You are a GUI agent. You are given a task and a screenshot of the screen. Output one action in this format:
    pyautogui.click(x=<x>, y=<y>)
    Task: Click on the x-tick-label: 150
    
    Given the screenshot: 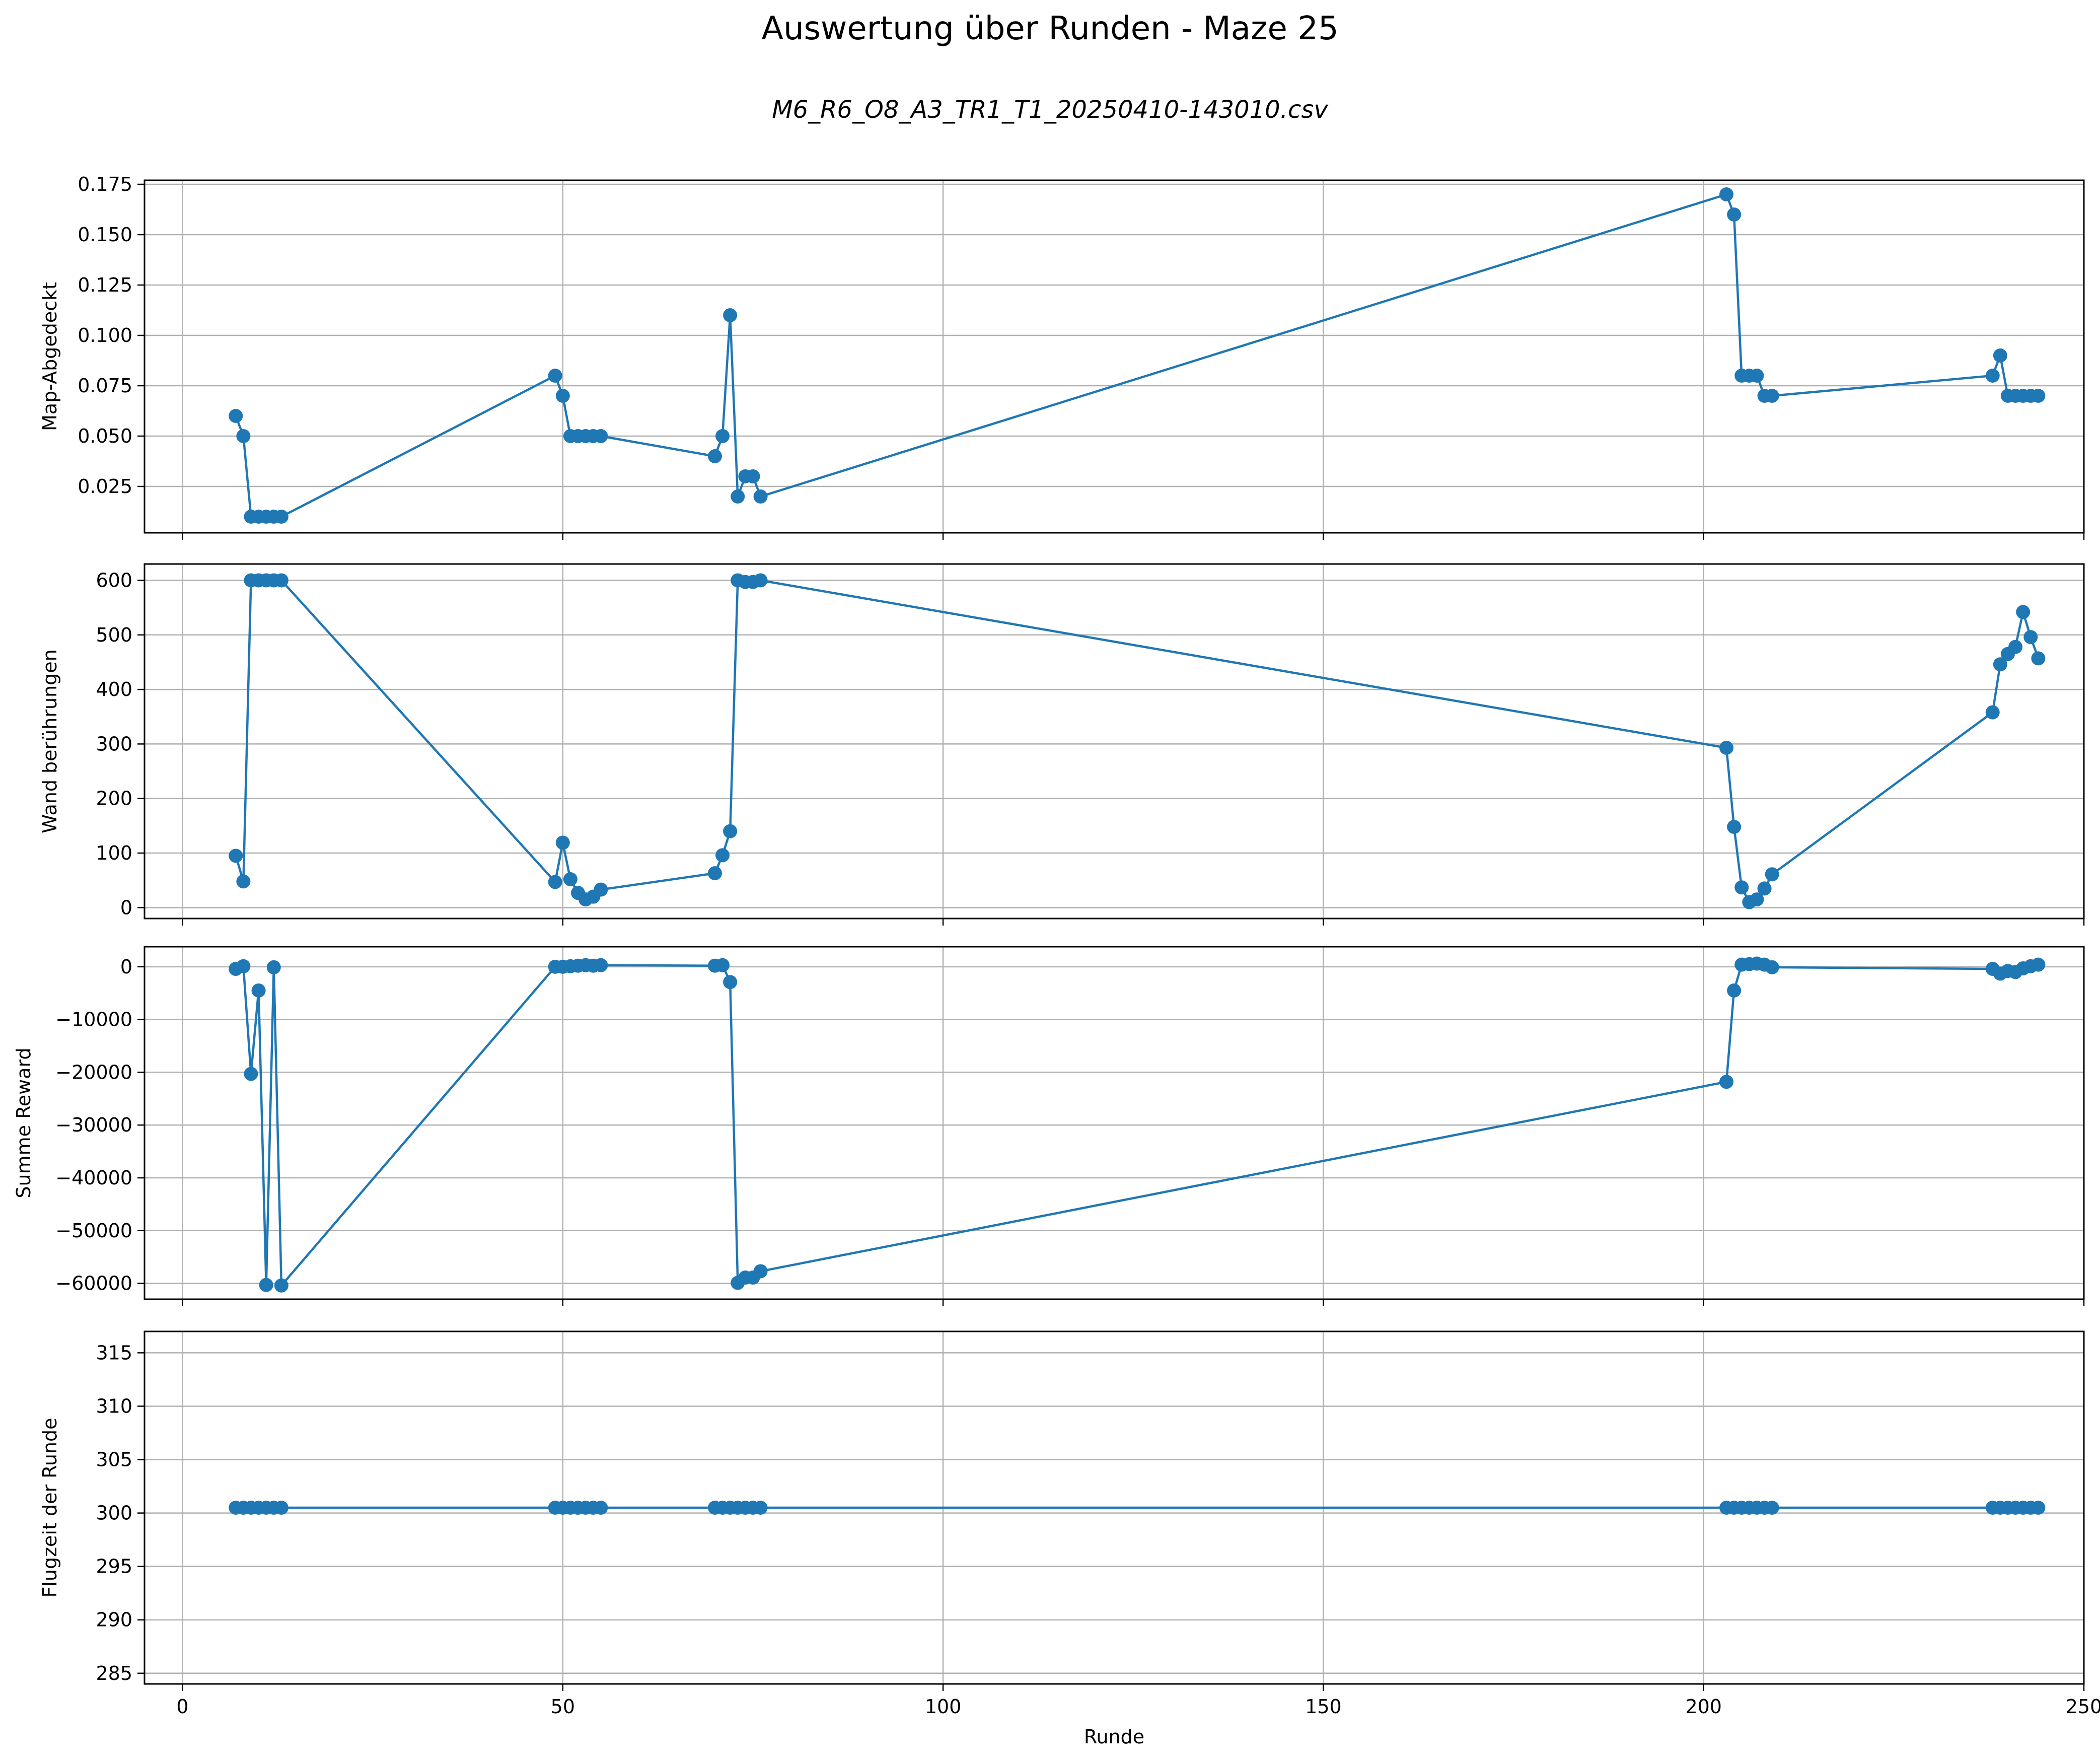 What is the action you would take?
    pyautogui.click(x=1323, y=1707)
    